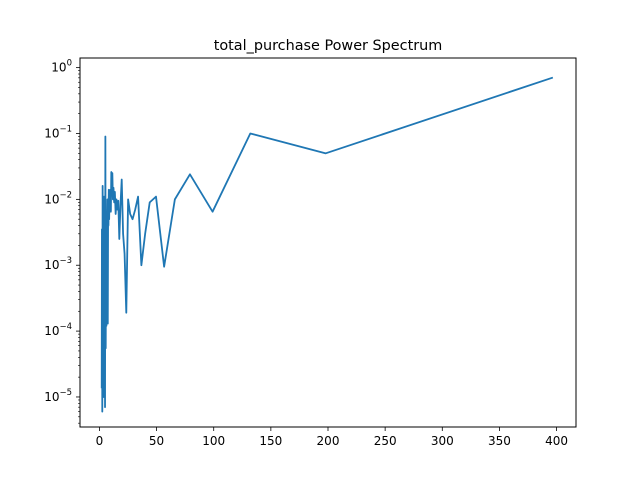 The image size is (640, 480). What do you see at coordinates (328, 441) in the screenshot?
I see `x-tick-label: 200` at bounding box center [328, 441].